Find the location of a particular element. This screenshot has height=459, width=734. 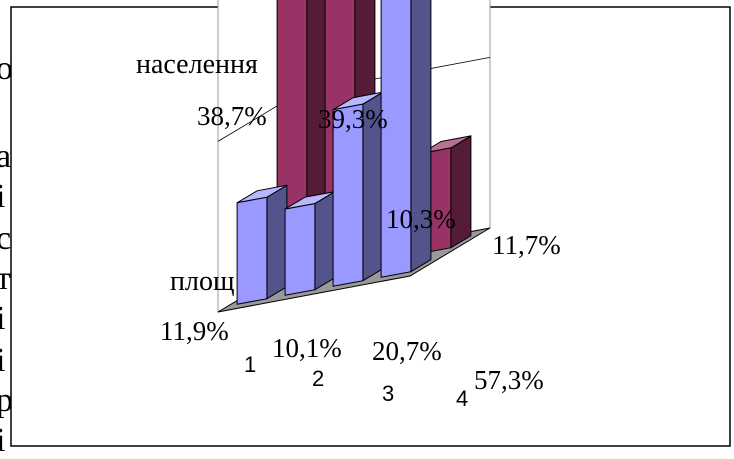

bg-text-fragment: т is located at coordinates (5, 278).